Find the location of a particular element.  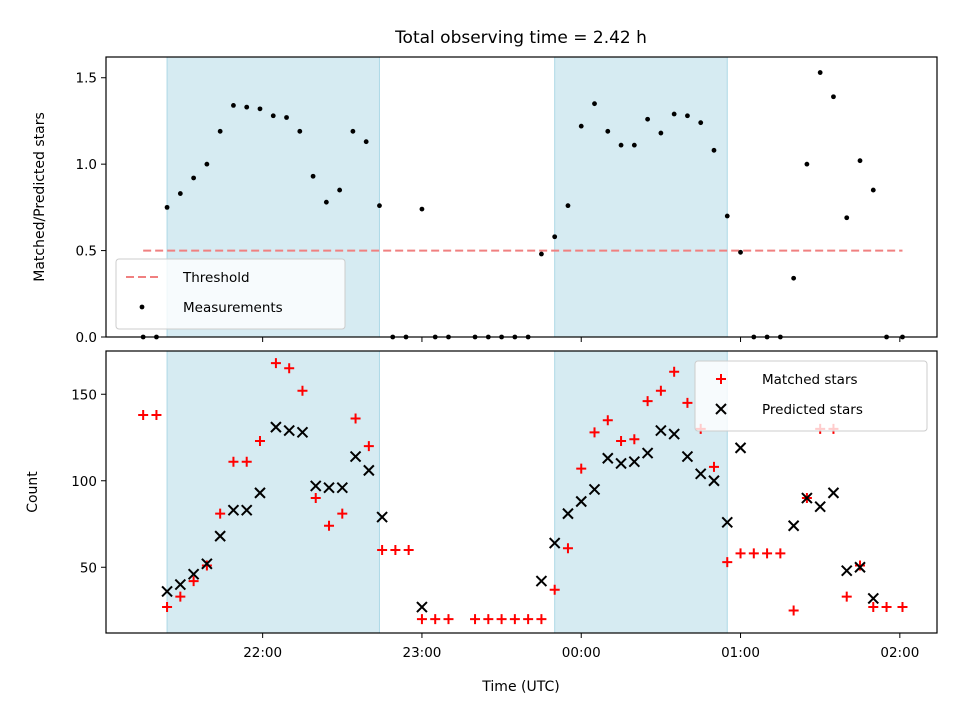

legend: Threshold Measurements is located at coordinates (230, 294).